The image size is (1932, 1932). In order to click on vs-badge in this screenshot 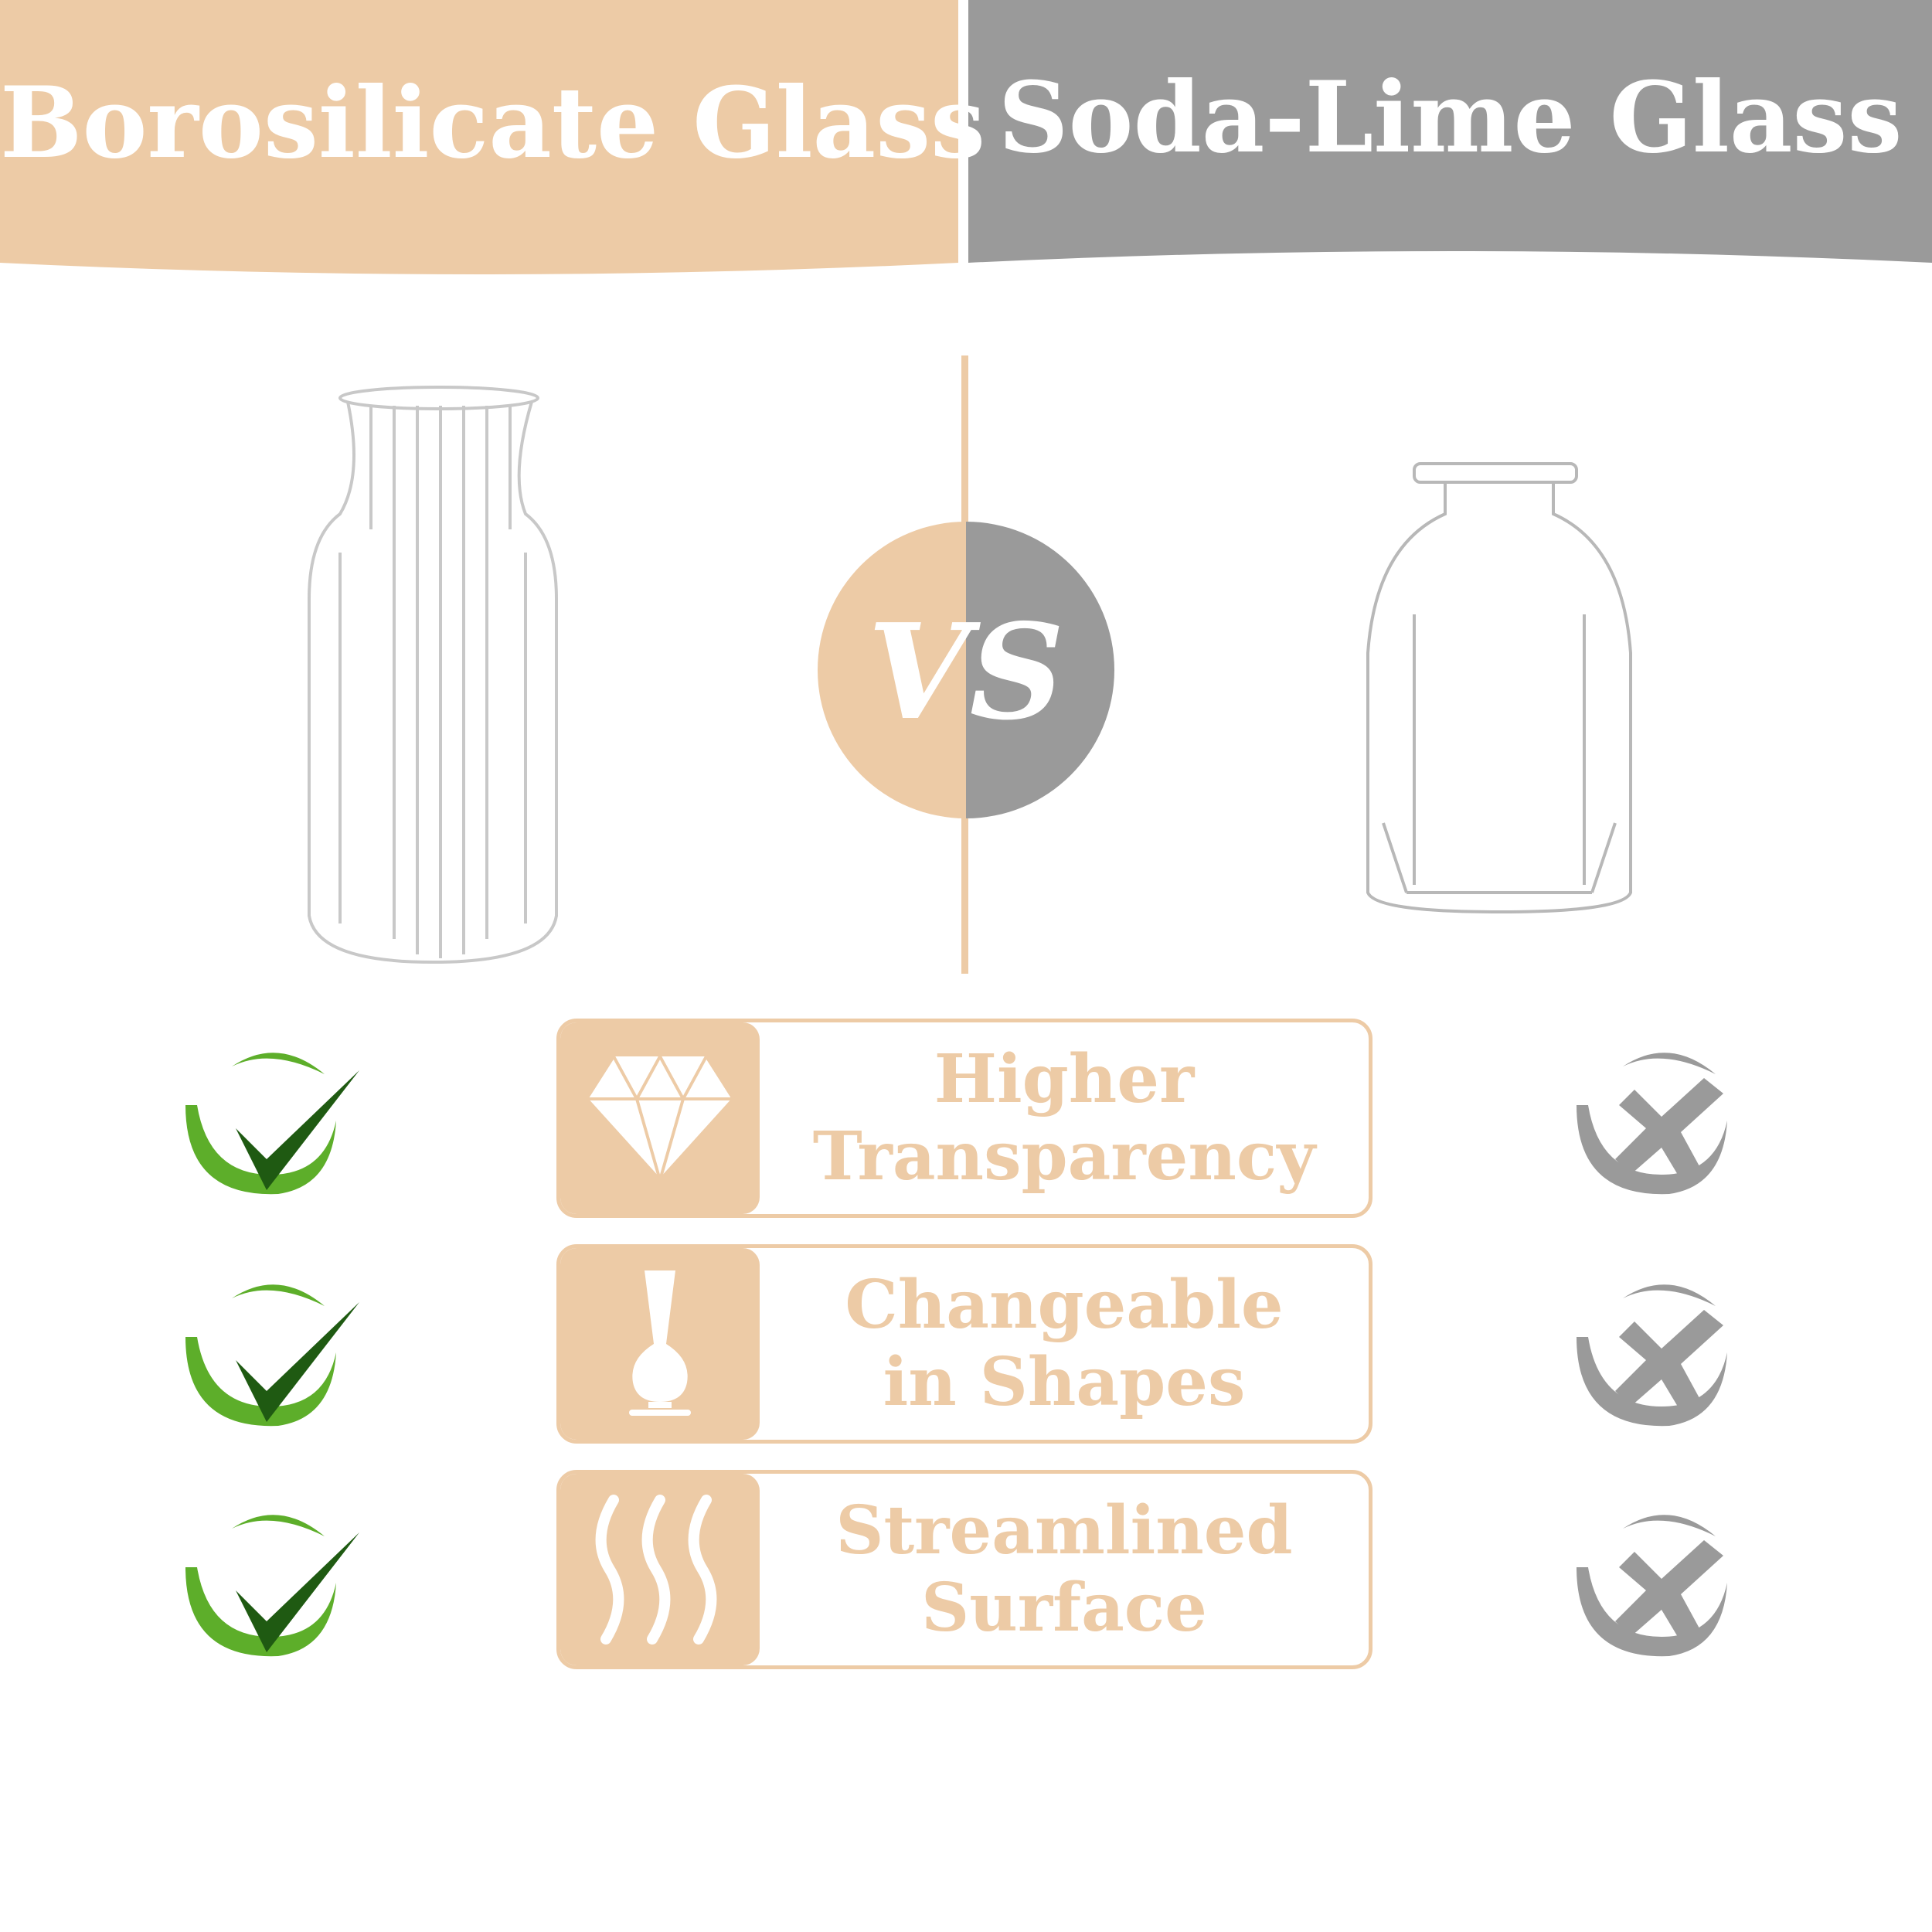, I will do `click(966, 670)`.